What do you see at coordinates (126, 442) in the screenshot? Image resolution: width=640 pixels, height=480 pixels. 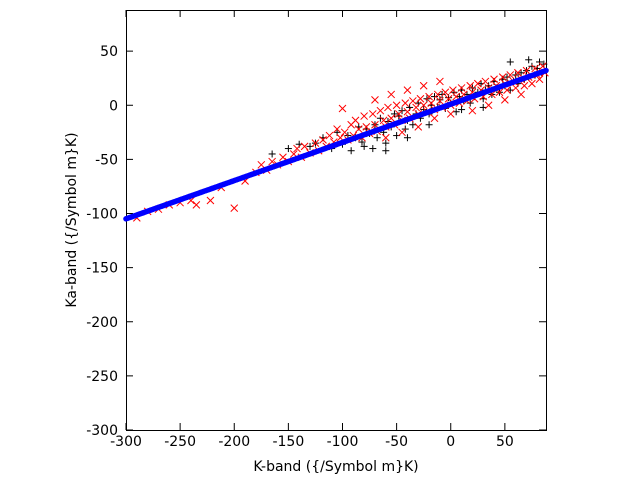 I see `x-tick-label: -300` at bounding box center [126, 442].